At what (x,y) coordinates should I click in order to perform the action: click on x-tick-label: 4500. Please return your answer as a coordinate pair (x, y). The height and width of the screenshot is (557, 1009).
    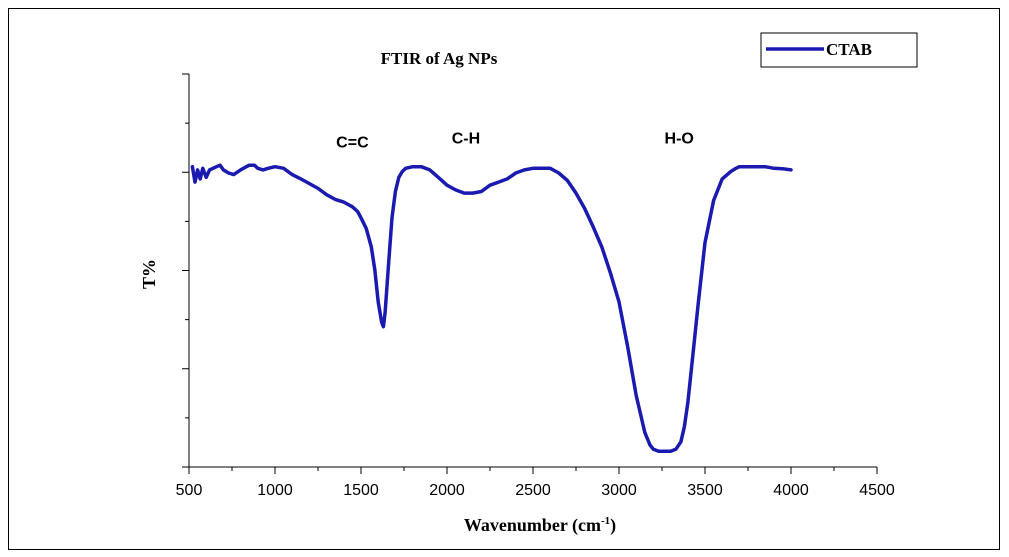
    Looking at the image, I should click on (877, 490).